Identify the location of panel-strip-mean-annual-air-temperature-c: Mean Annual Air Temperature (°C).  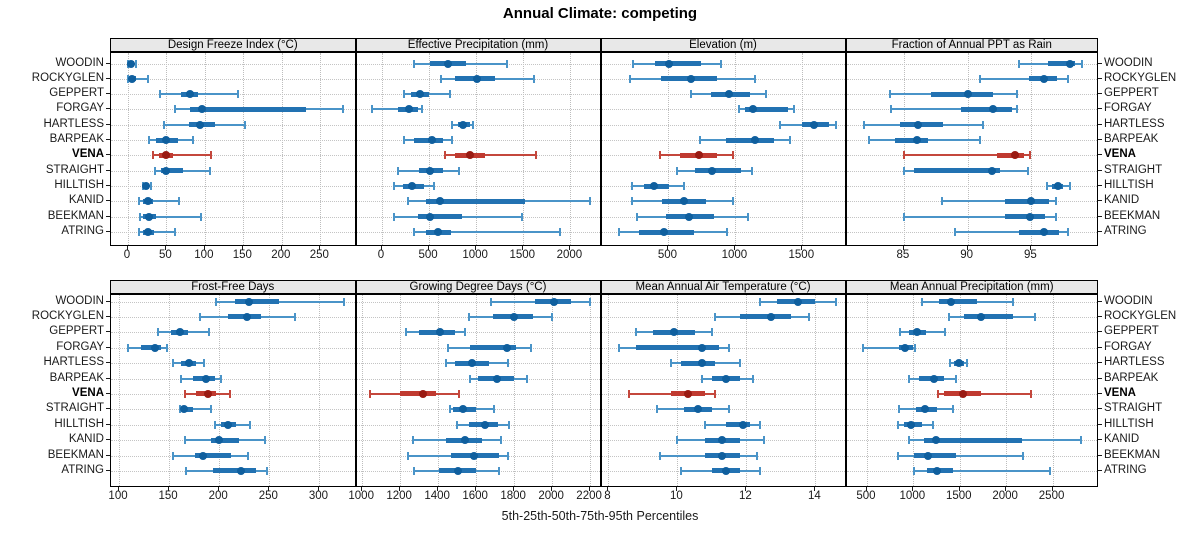
(723, 287).